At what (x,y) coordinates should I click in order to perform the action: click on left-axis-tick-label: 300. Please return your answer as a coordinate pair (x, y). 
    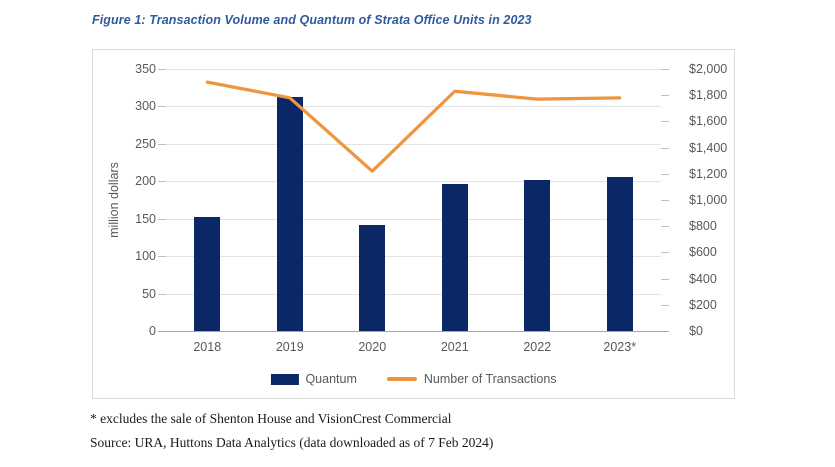
    Looking at the image, I should click on (145, 106).